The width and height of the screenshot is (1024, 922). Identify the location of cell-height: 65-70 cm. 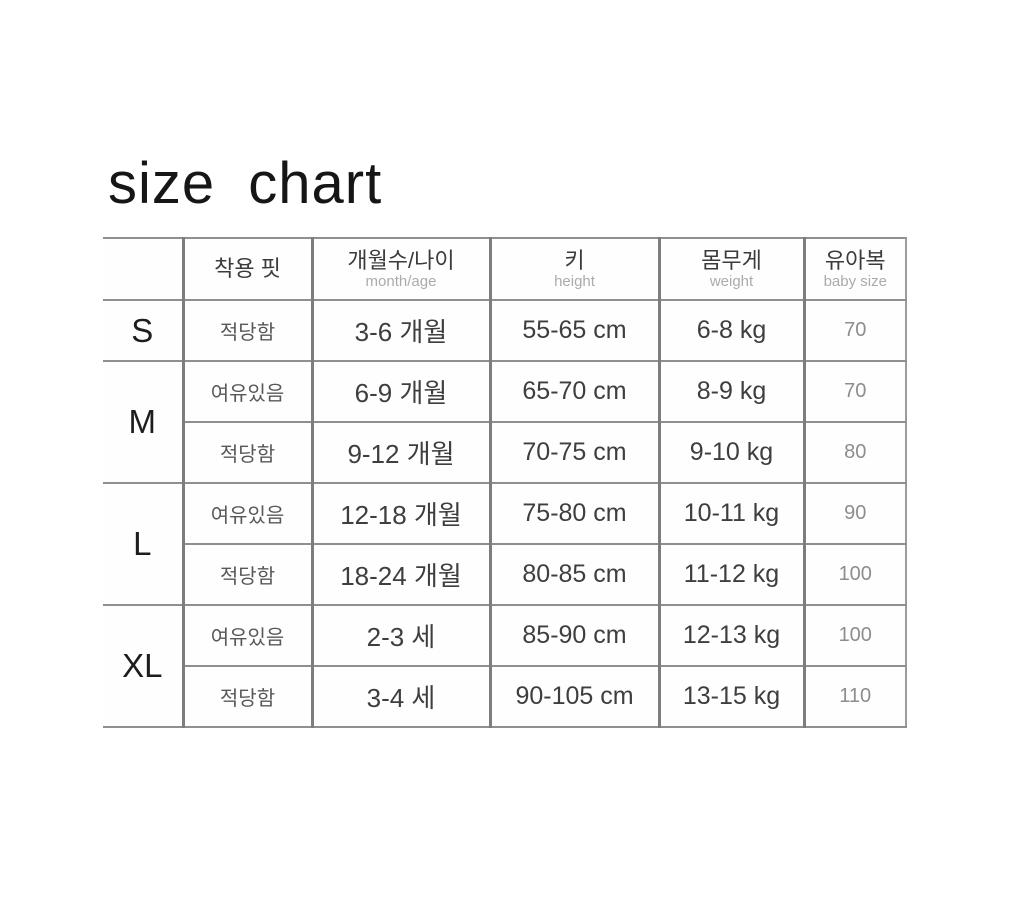
(573, 391).